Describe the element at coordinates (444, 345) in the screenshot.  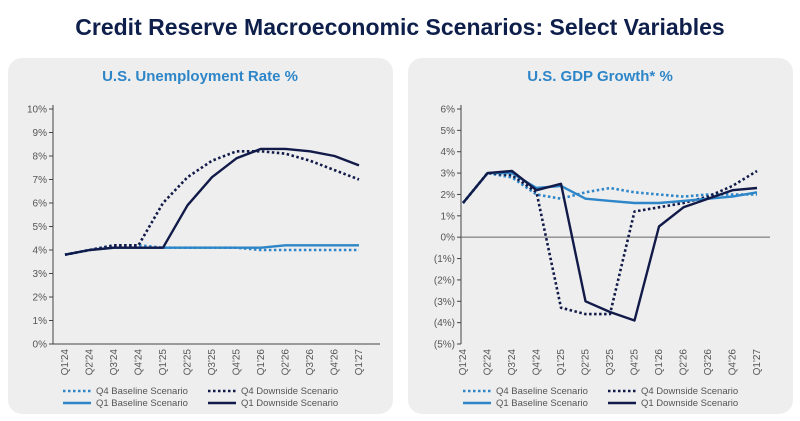
I see `y-tick-label: (5%)` at that location.